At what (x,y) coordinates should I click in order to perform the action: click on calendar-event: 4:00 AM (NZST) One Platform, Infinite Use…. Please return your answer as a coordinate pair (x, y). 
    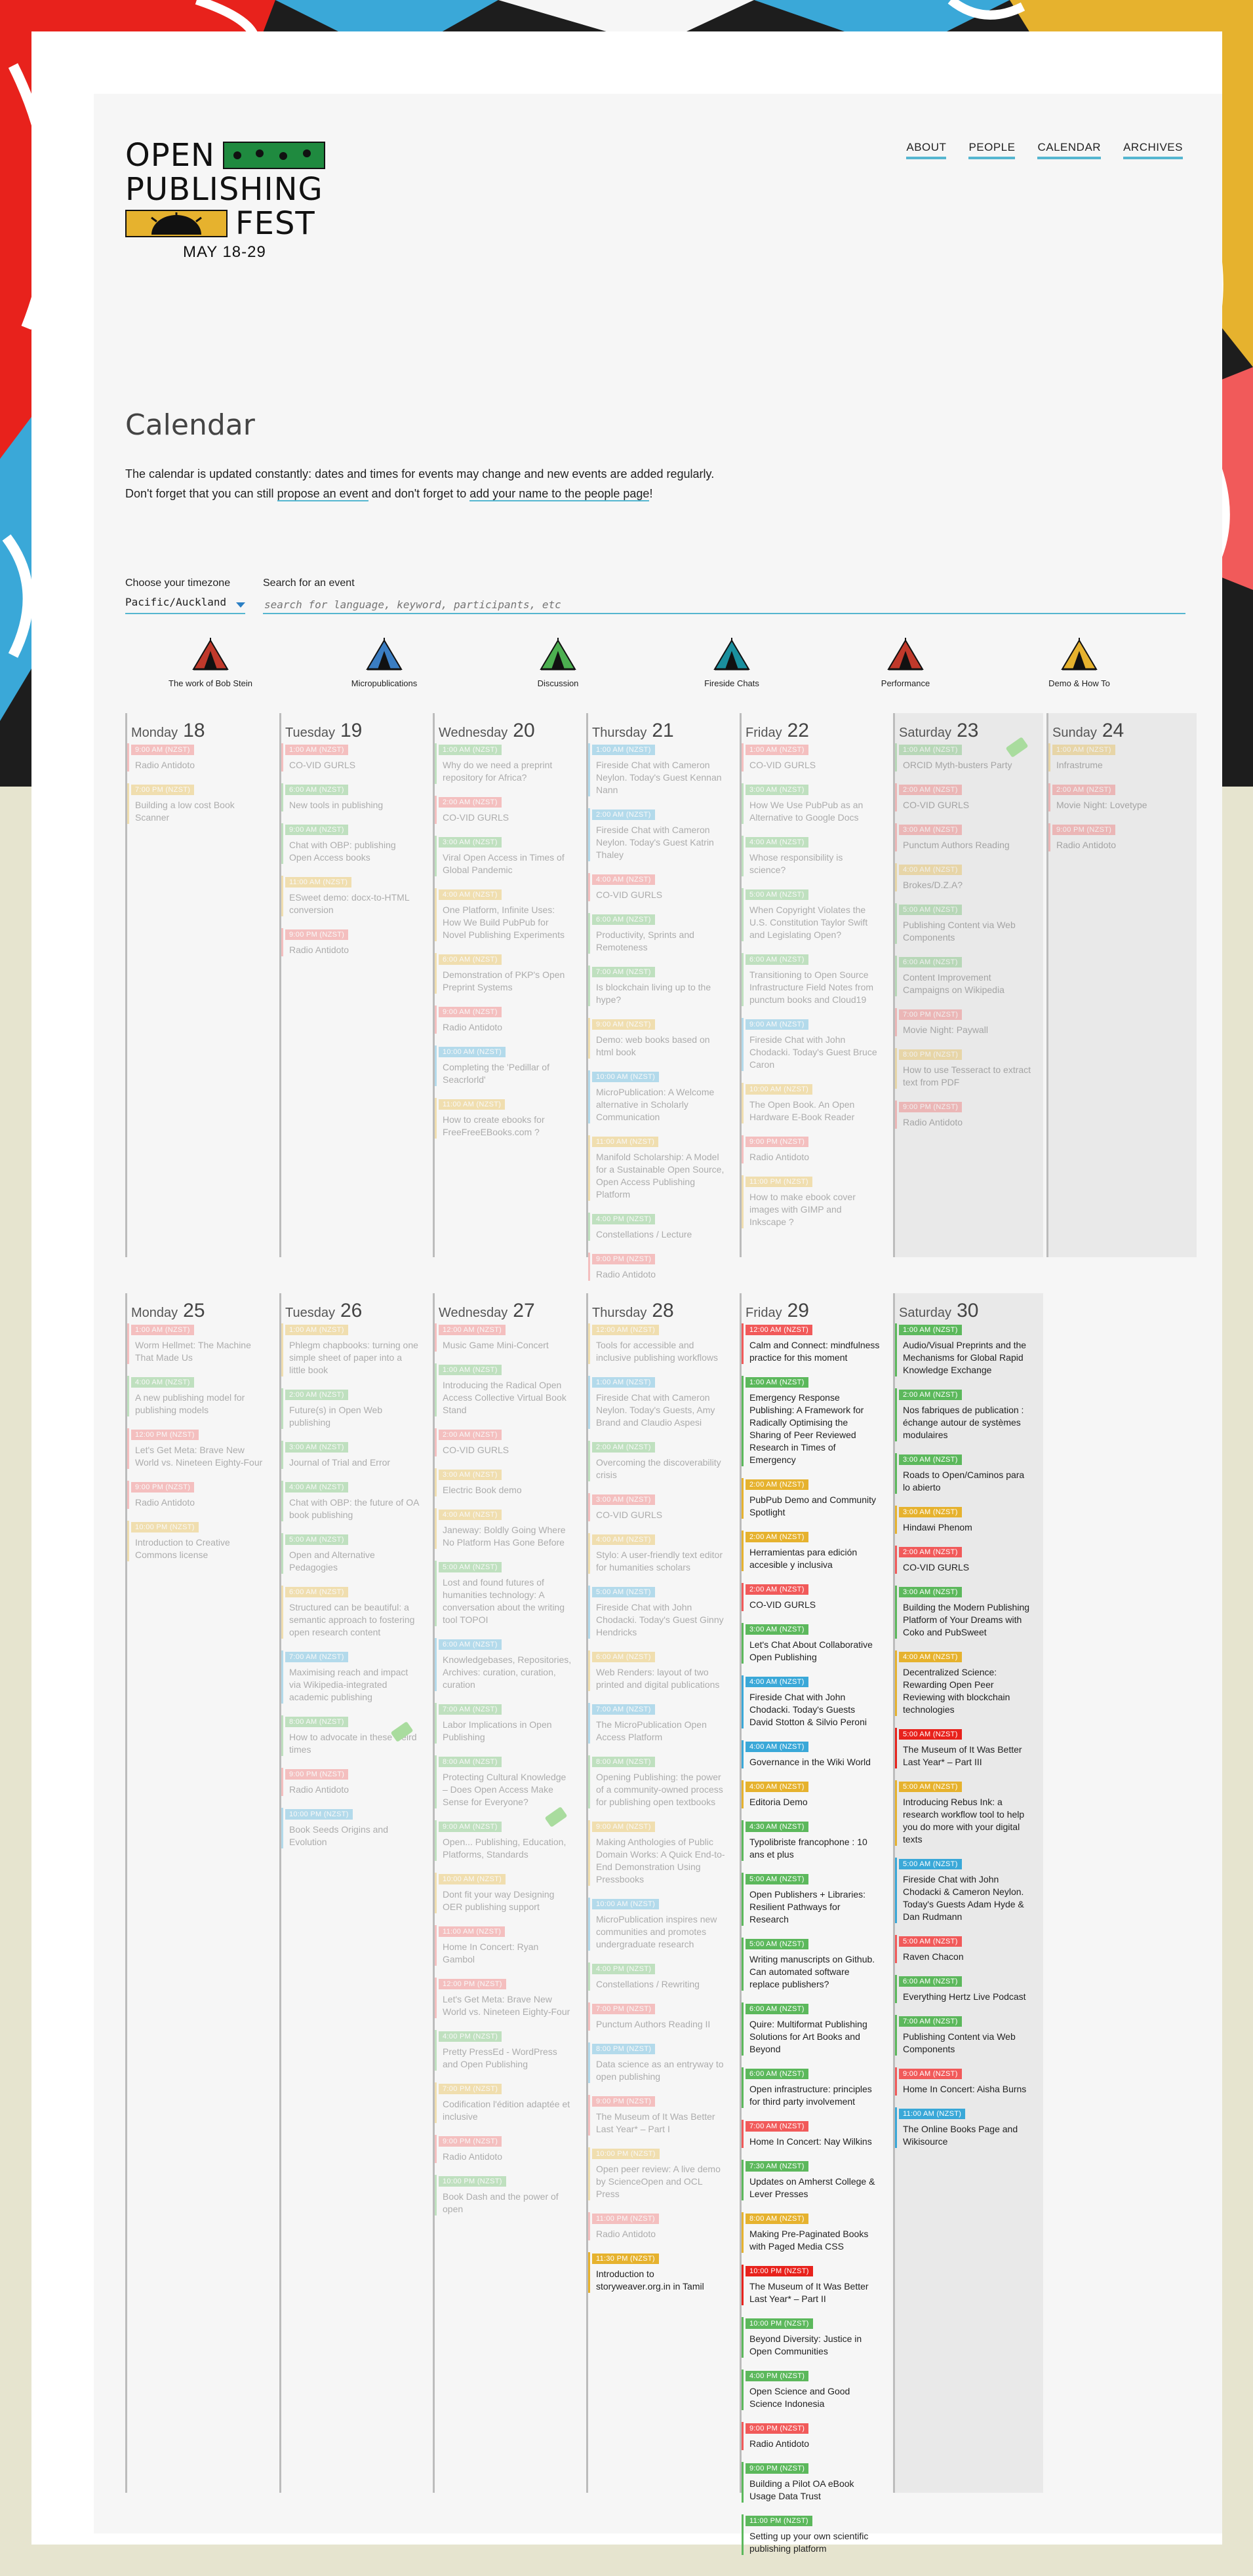
    Looking at the image, I should click on (504, 914).